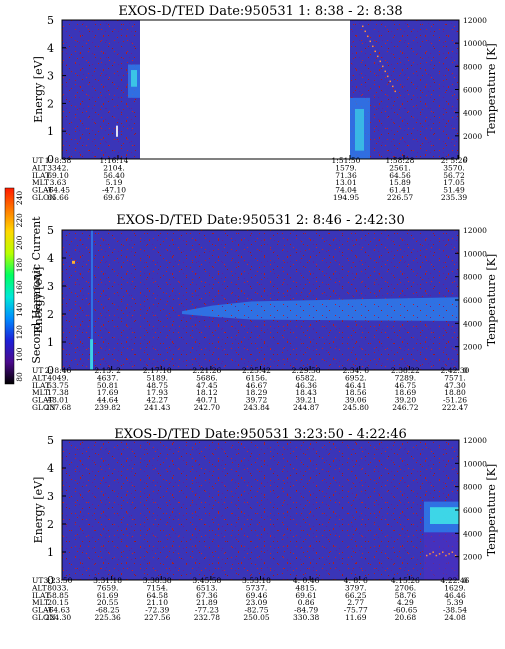  What do you see at coordinates (108, 617) in the screenshot?
I see `table-cell: 225.36` at bounding box center [108, 617].